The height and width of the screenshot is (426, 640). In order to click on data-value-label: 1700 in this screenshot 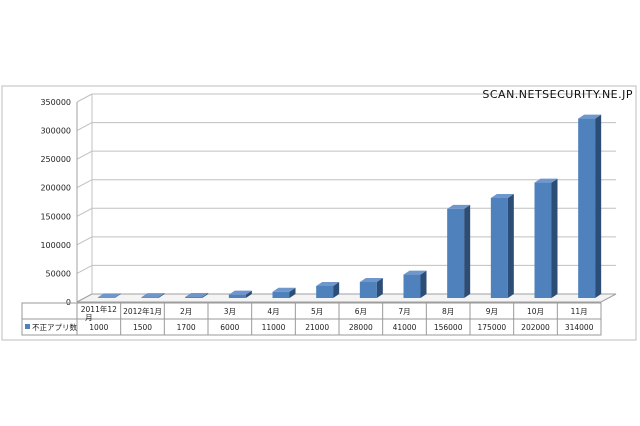, I will do `click(186, 327)`.